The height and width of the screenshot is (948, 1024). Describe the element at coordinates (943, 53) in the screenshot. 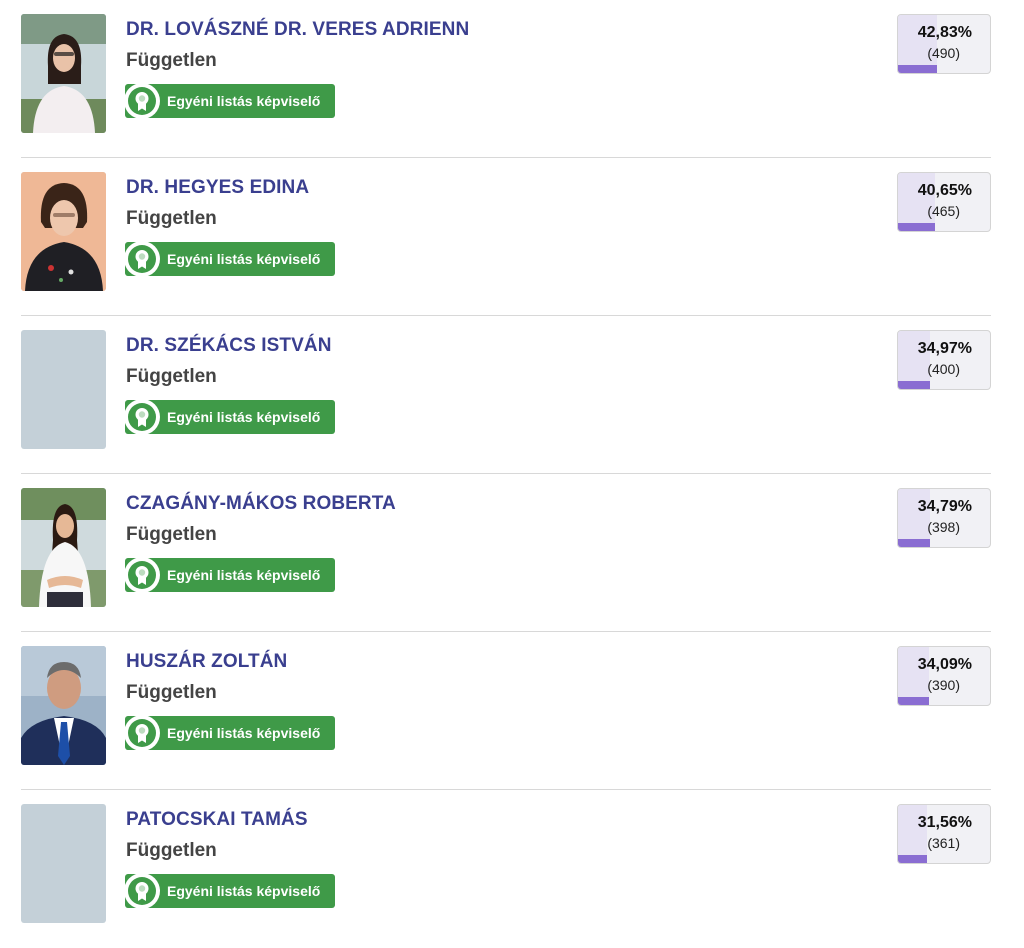

I see `result-votes: (490)` at that location.